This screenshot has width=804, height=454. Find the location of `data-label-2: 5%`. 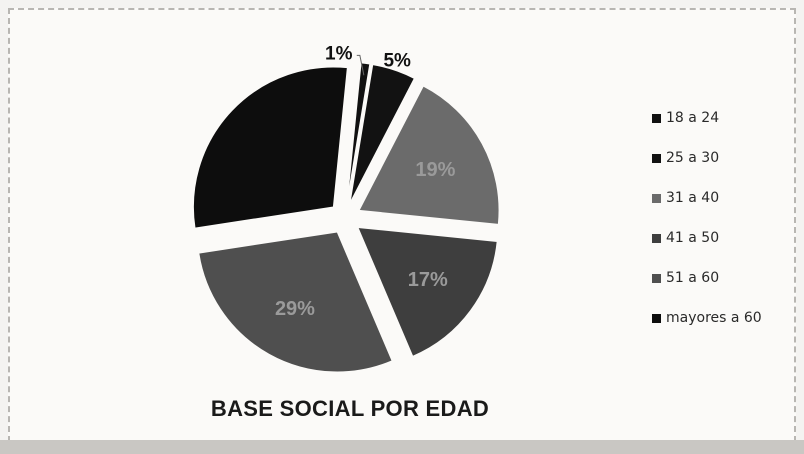

data-label-2: 5% is located at coordinates (397, 60).